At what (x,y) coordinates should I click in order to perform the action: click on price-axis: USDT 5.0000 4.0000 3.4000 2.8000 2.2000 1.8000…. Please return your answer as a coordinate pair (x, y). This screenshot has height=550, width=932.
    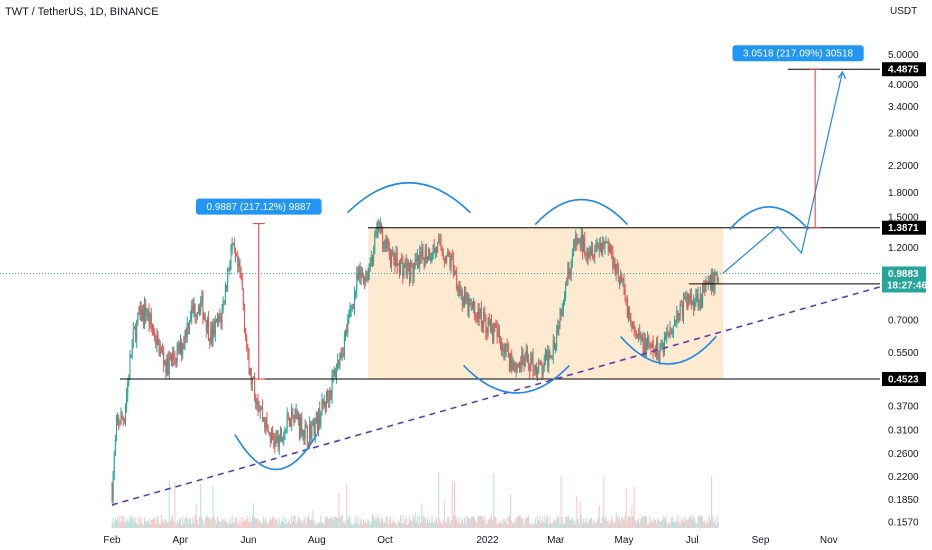
    Looking at the image, I should click on (904, 267).